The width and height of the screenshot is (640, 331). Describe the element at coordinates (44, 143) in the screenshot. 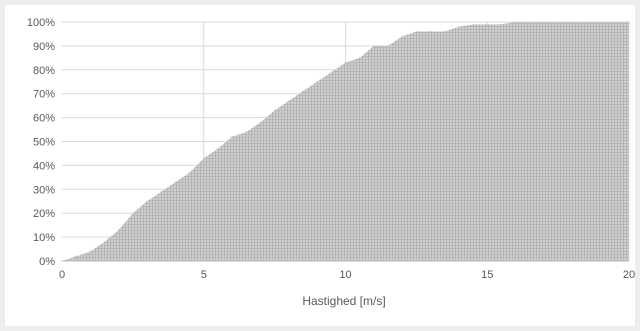

I see `y-tick-label: 50%` at that location.